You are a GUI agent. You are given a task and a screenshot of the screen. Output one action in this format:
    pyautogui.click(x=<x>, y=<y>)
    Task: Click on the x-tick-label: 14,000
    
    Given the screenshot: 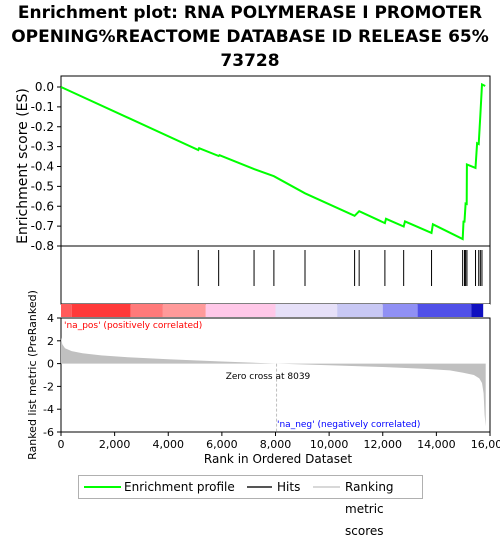 What is the action you would take?
    pyautogui.click(x=436, y=444)
    